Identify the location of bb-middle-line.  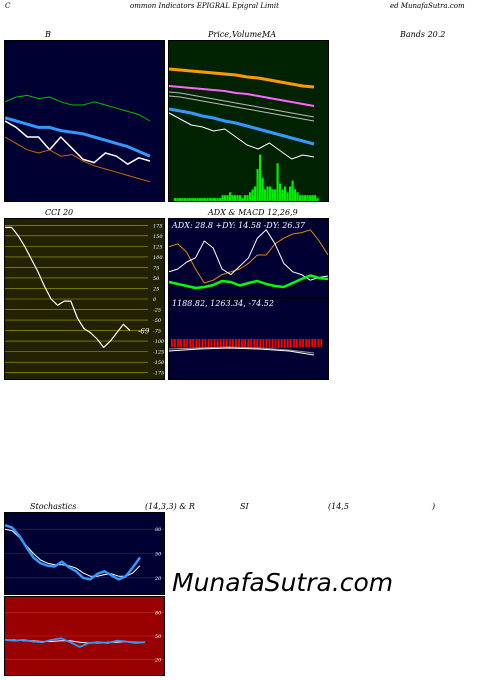
(78, 137).